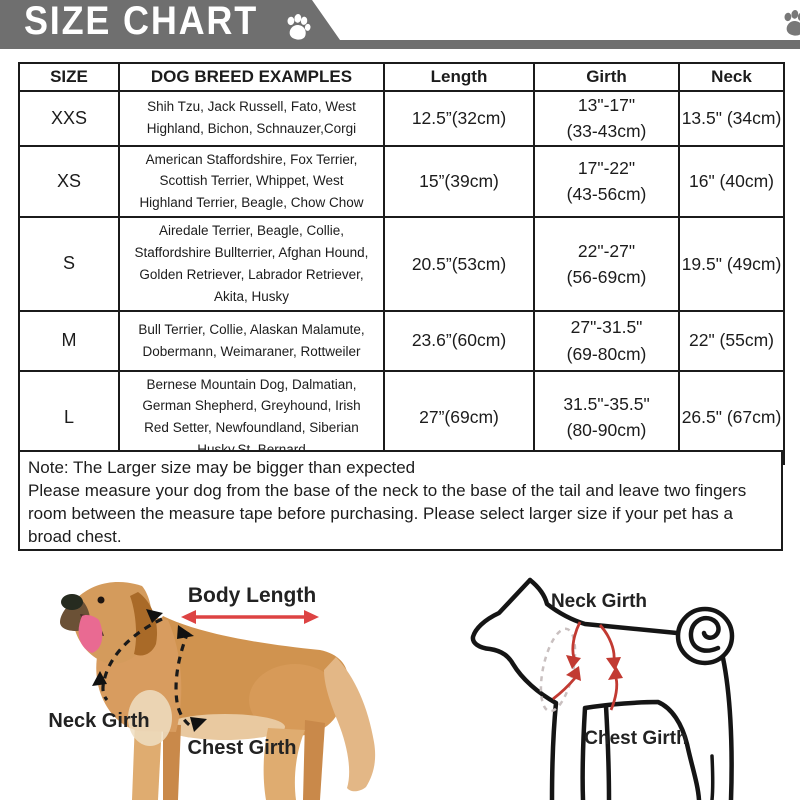 The width and height of the screenshot is (800, 800). What do you see at coordinates (606, 168) in the screenshot?
I see `girth-inches: 17"-22"` at bounding box center [606, 168].